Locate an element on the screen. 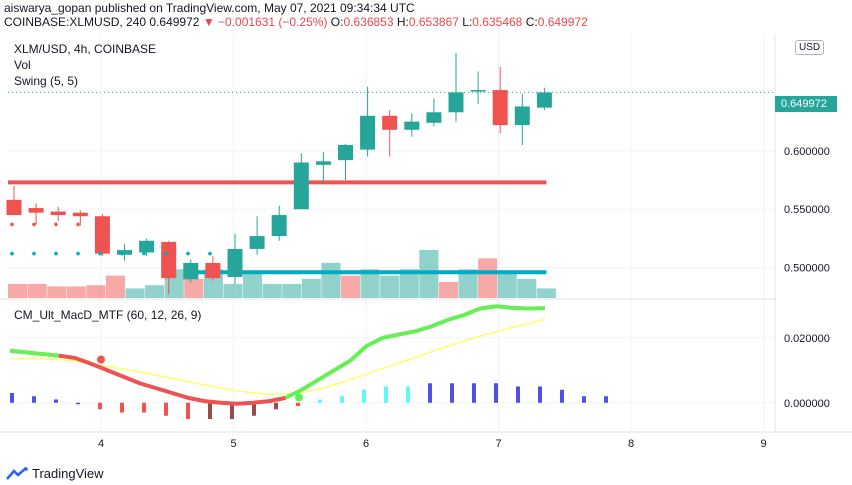 Image resolution: width=852 pixels, height=485 pixels. close-label: C: is located at coordinates (531, 22).